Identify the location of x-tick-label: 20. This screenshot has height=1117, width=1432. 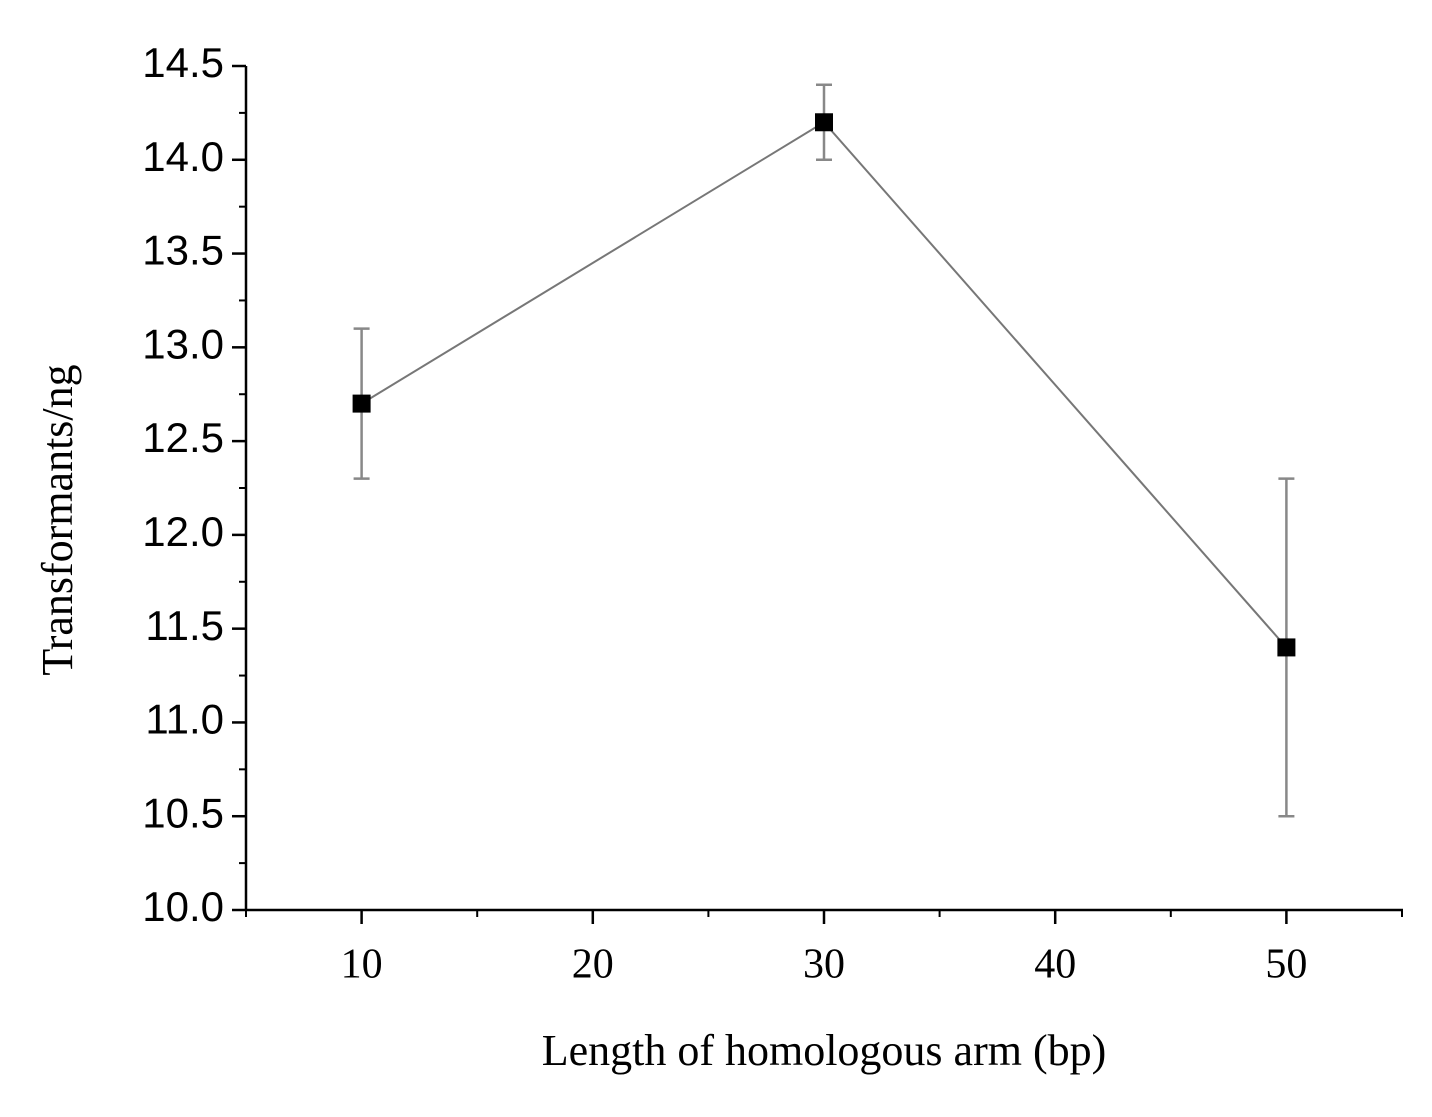
(593, 965).